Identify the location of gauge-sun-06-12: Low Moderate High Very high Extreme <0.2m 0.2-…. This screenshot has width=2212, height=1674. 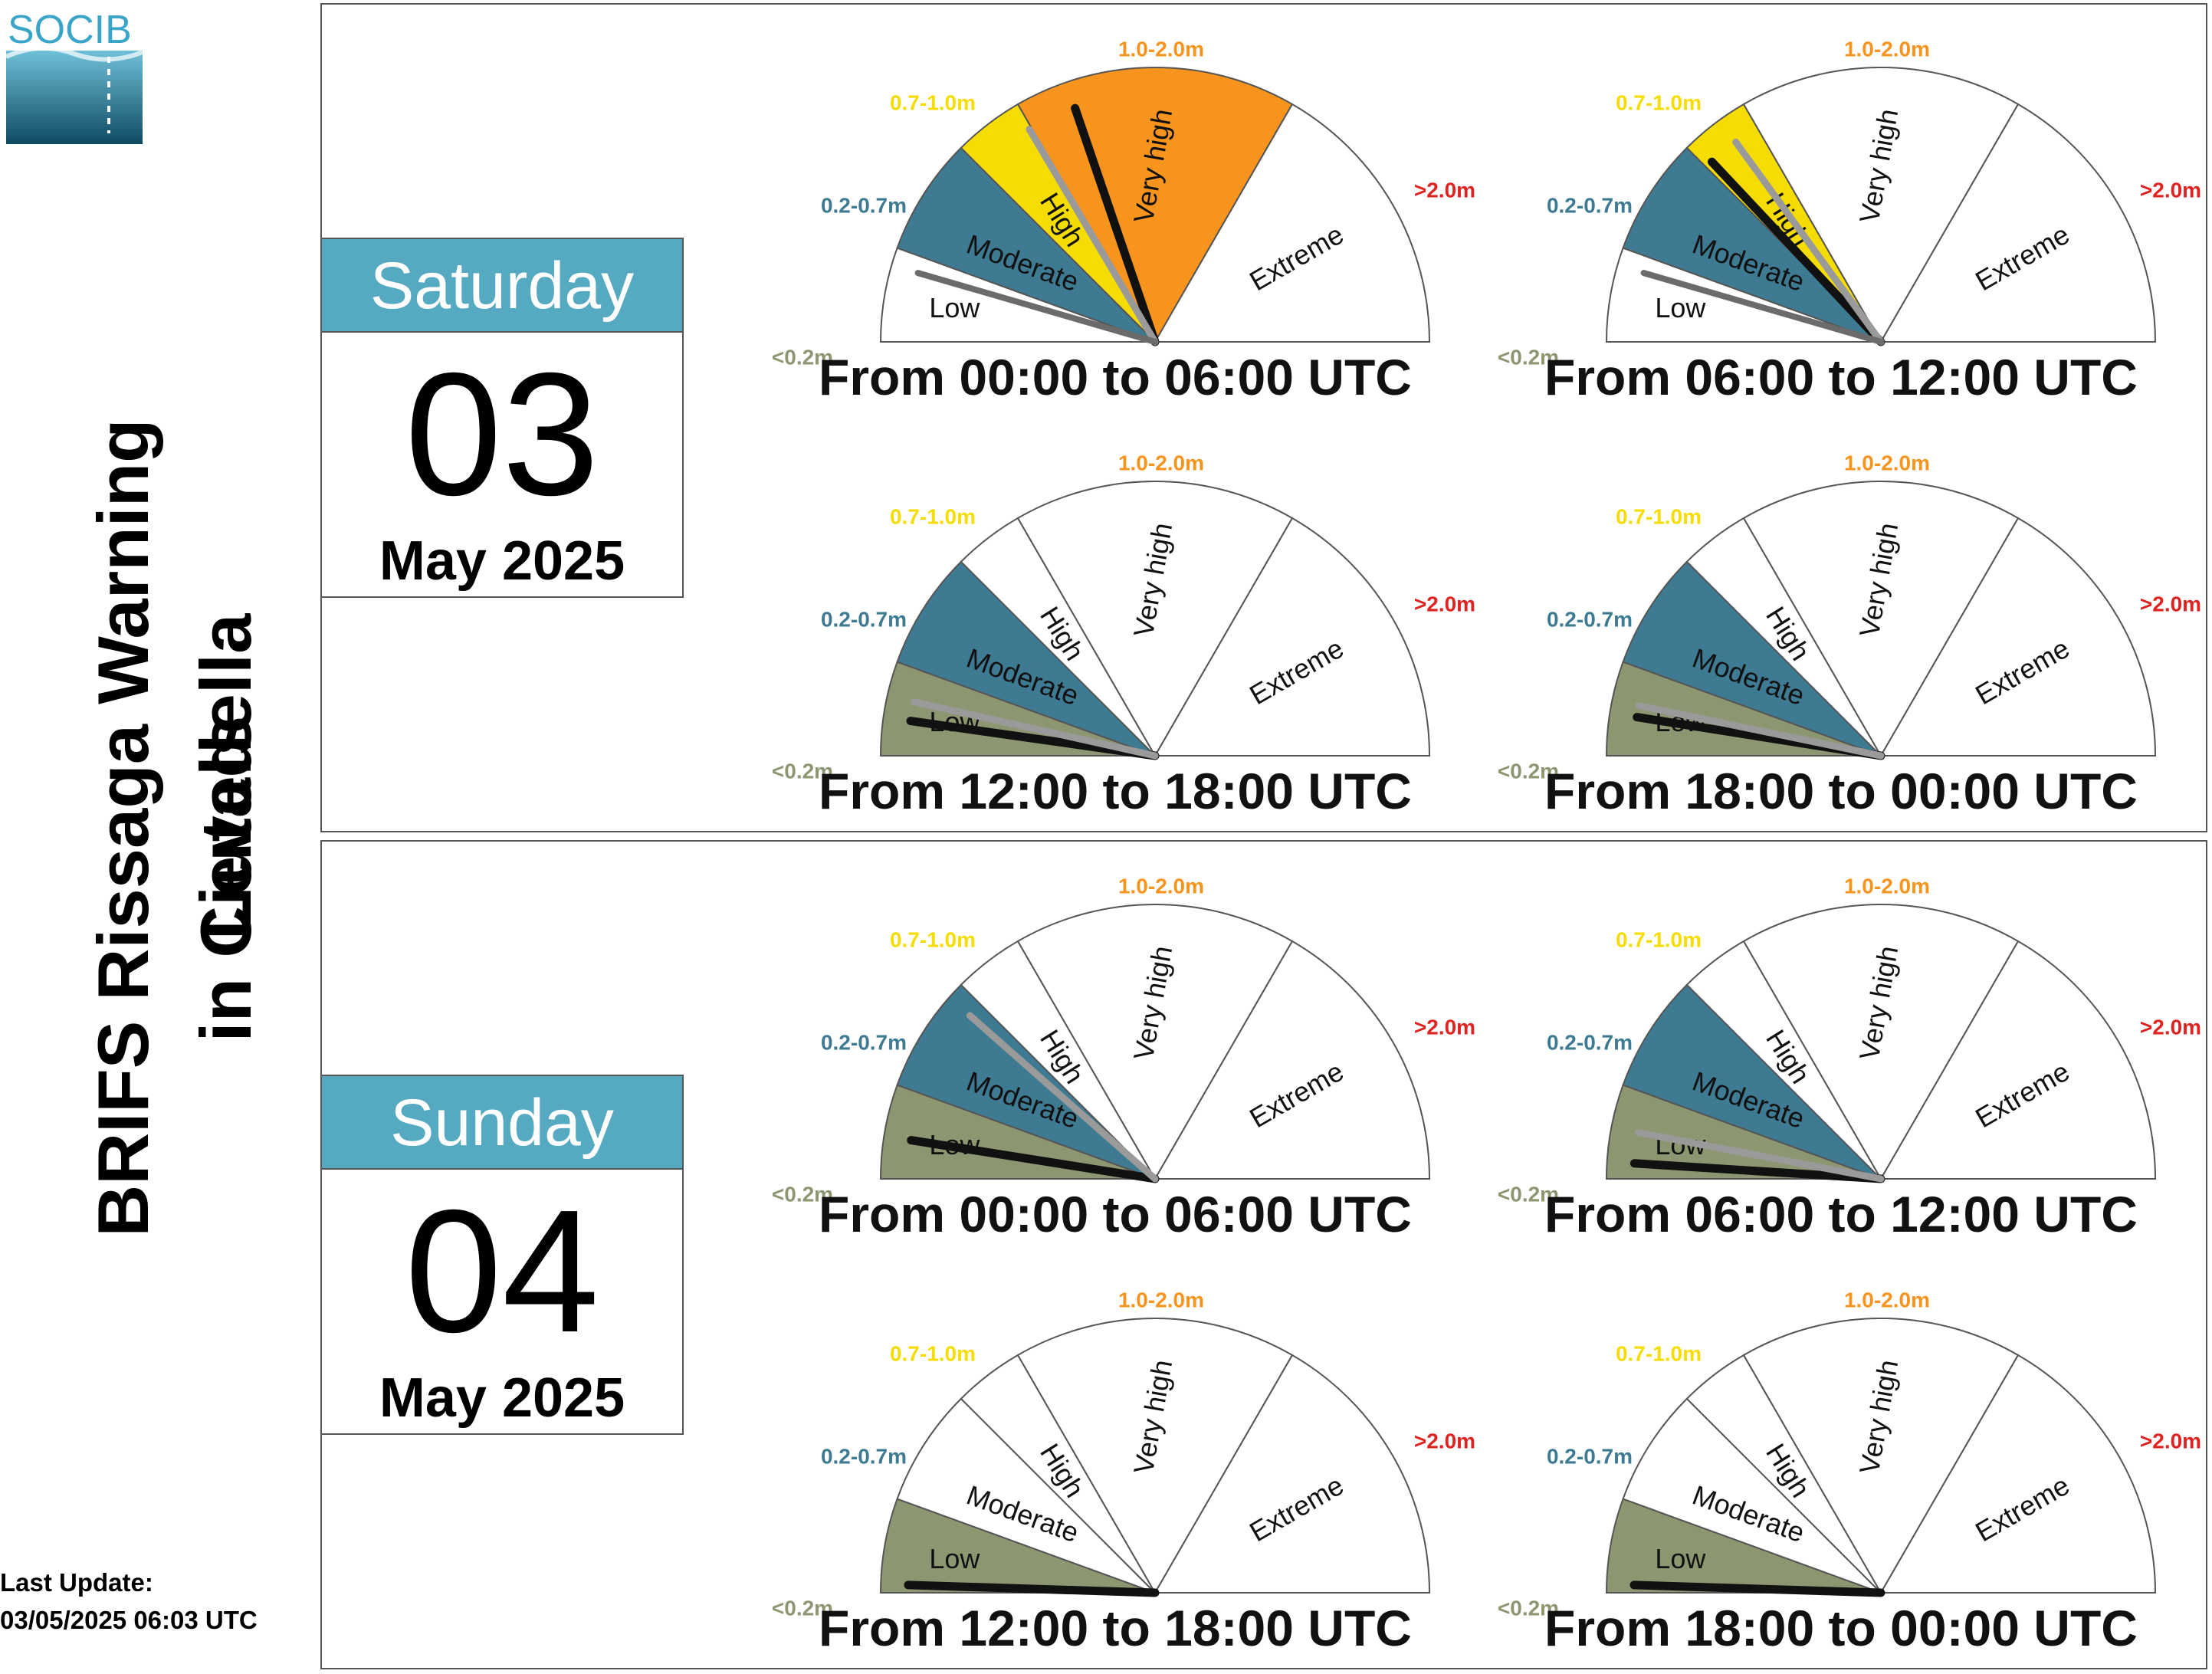
(1854, 1053).